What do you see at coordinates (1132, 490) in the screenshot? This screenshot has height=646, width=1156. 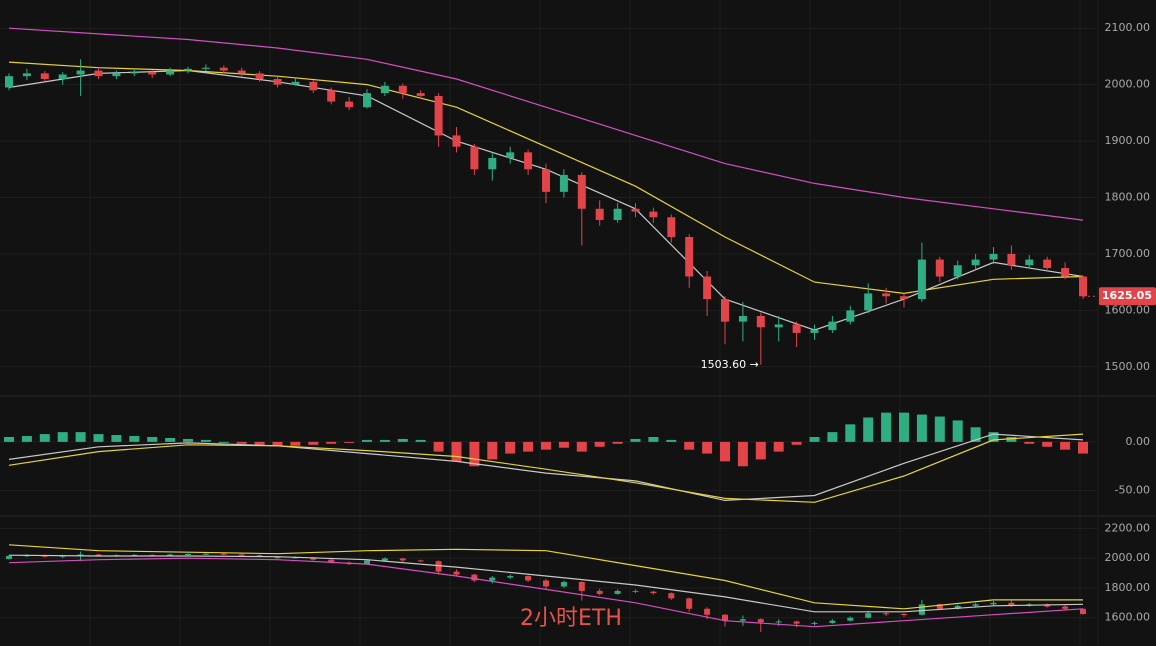 I see `y-tick-label: -50.00` at bounding box center [1132, 490].